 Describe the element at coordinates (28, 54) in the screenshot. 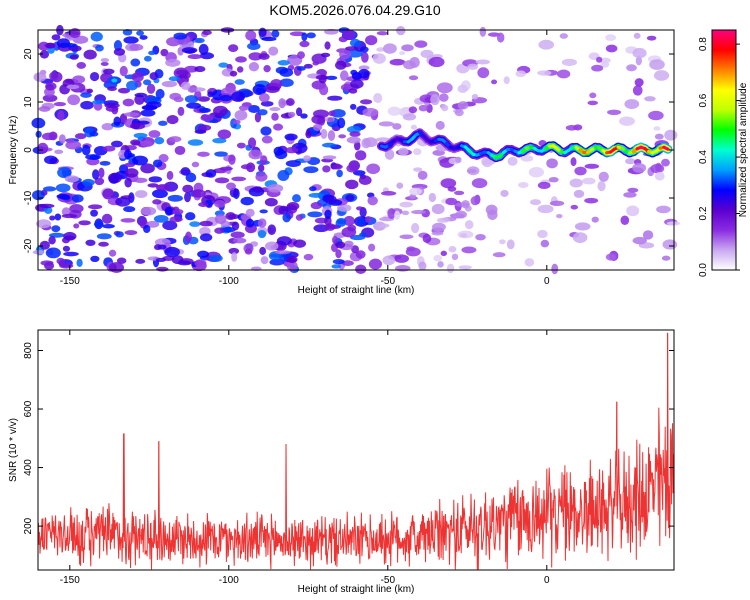

I see `spectrogram-y-tick-label: 20` at that location.